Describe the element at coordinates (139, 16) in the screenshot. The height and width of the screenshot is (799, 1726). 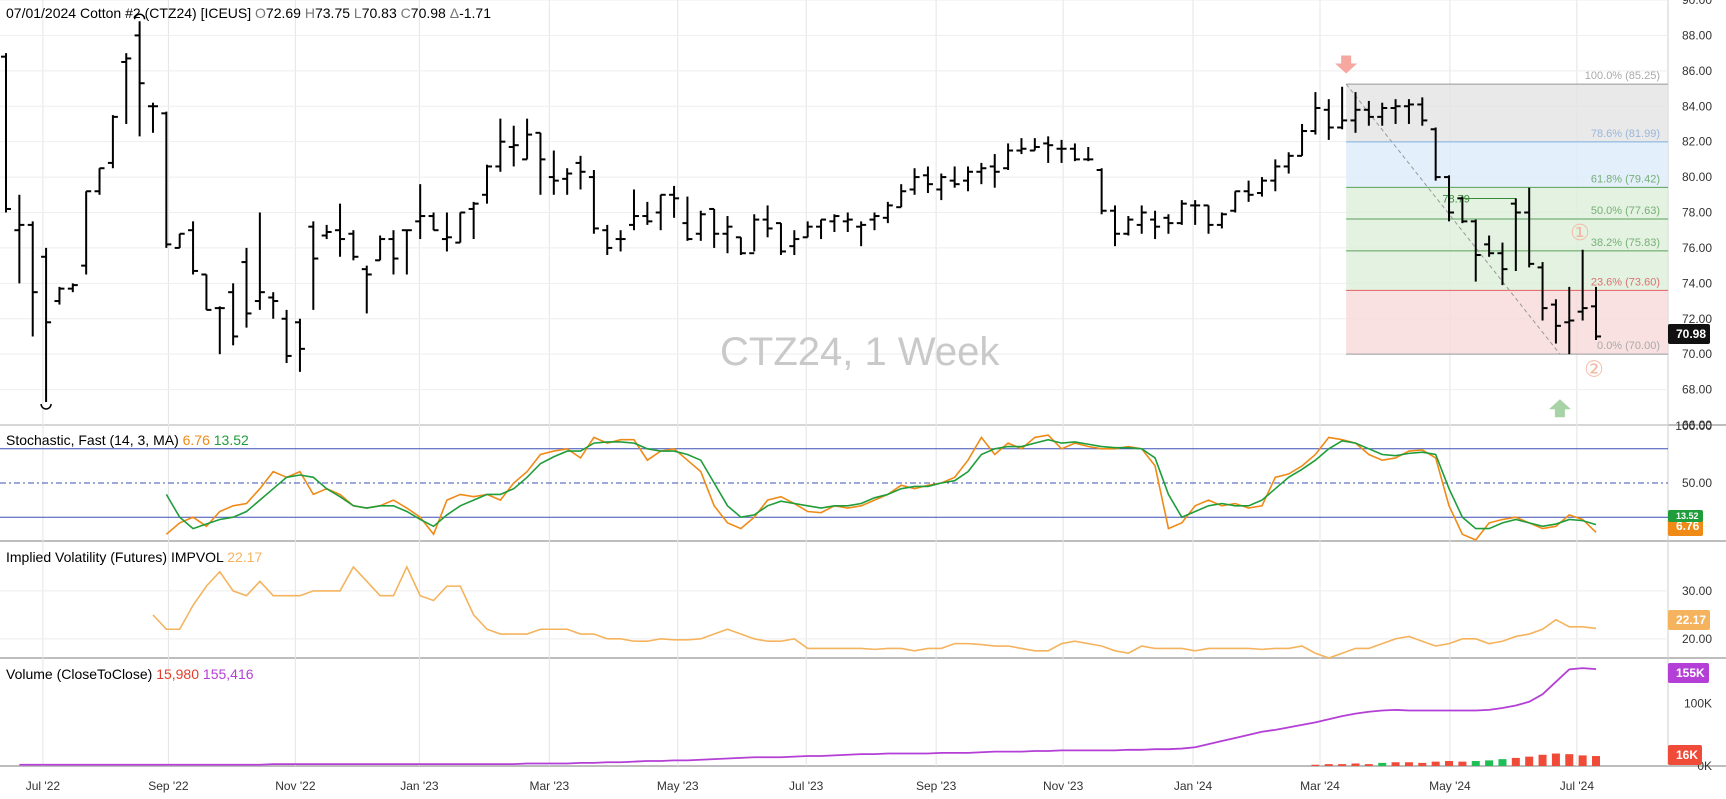
I see `swing-high-marker` at that location.